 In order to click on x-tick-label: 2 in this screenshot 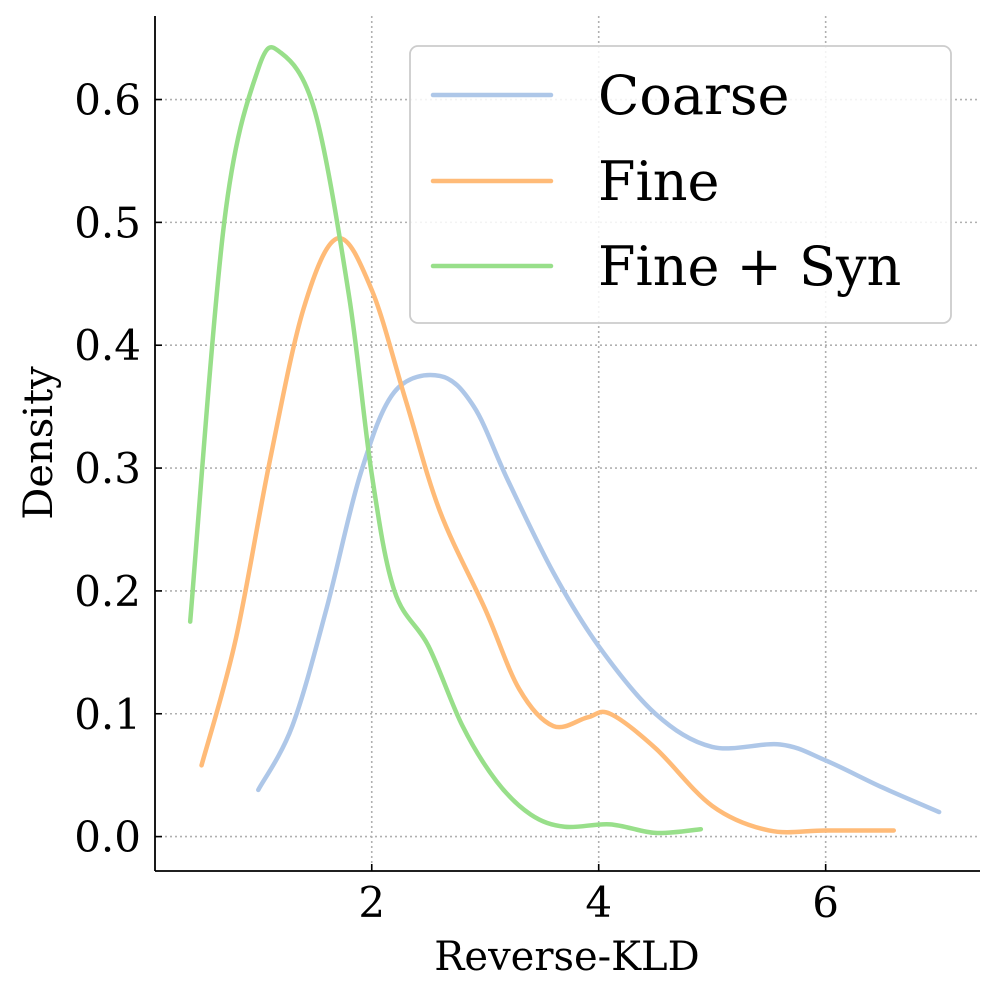, I will do `click(371, 902)`.